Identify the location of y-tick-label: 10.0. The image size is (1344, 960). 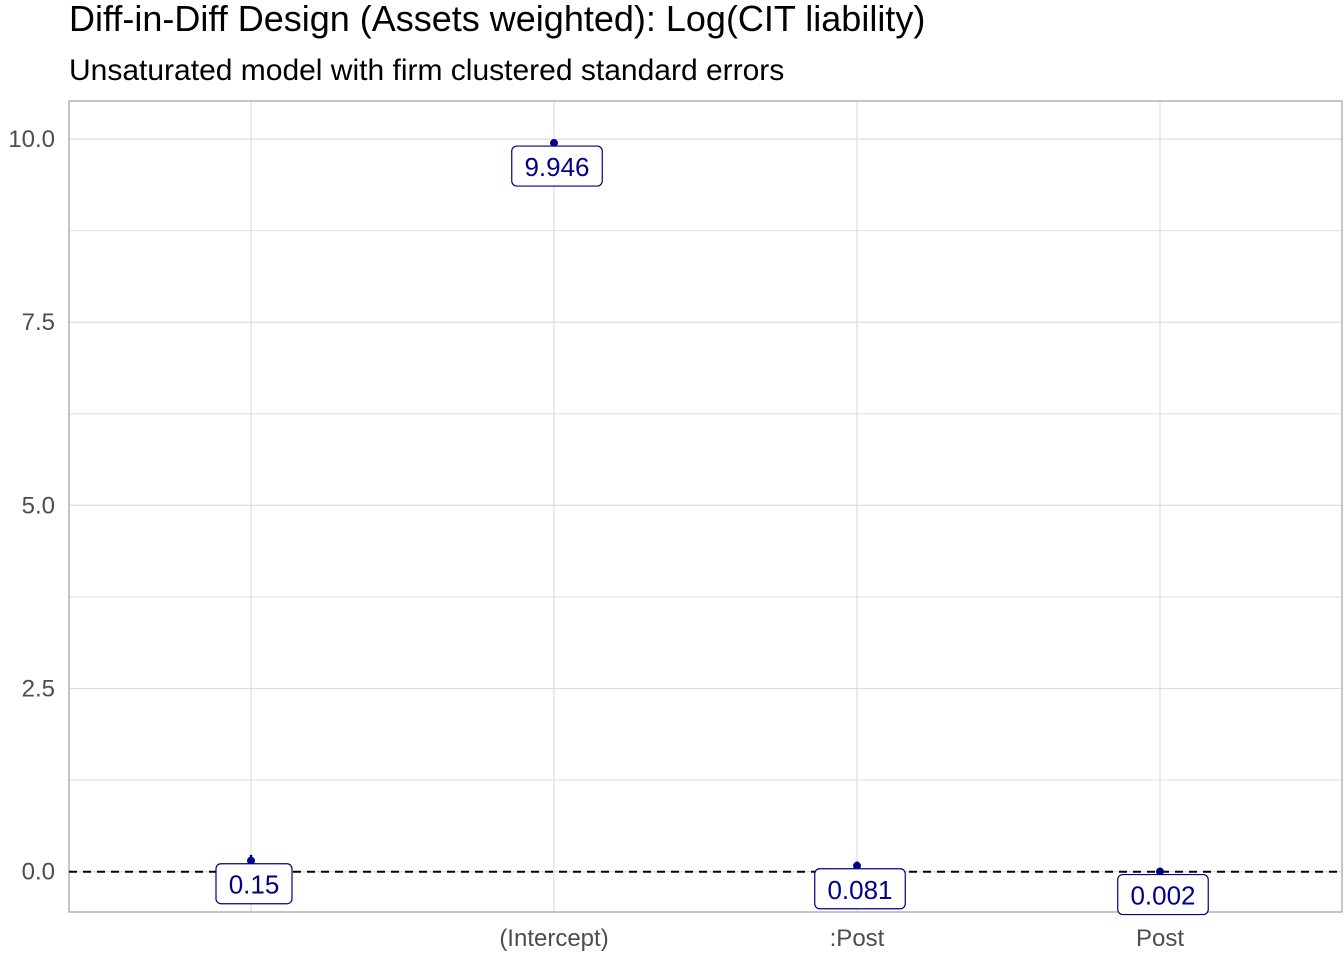
(31, 139).